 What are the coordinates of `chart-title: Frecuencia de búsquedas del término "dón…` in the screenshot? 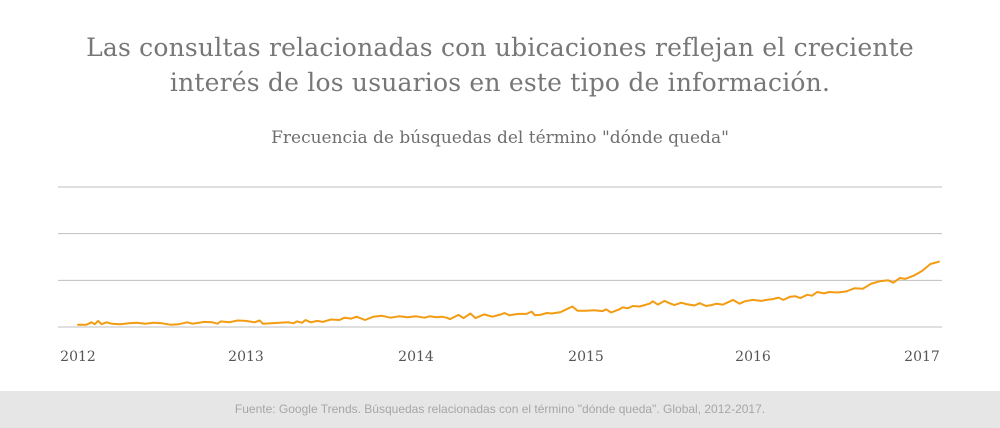 It's located at (500, 138).